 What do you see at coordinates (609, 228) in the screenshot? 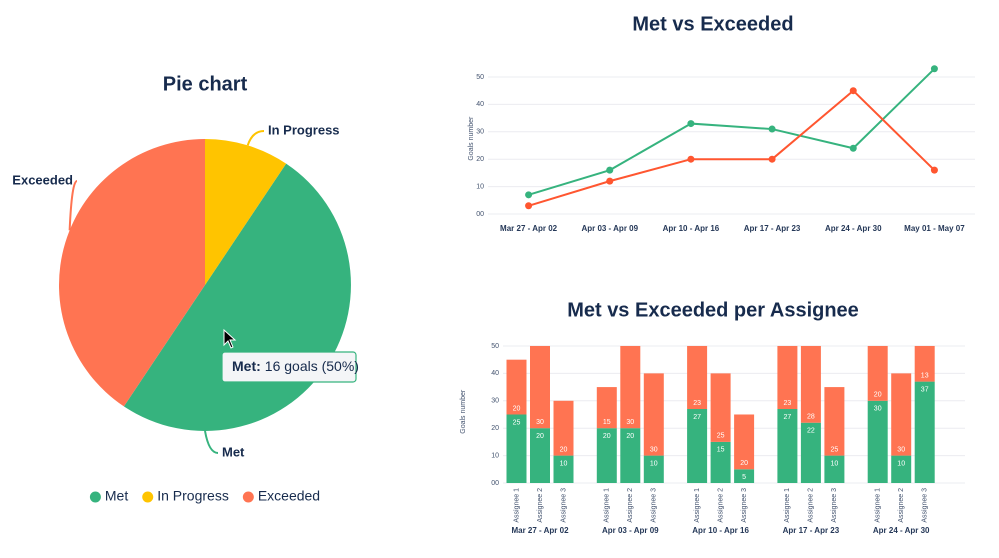
I see `x-tick-label: Apr 03 - Apr 09` at bounding box center [609, 228].